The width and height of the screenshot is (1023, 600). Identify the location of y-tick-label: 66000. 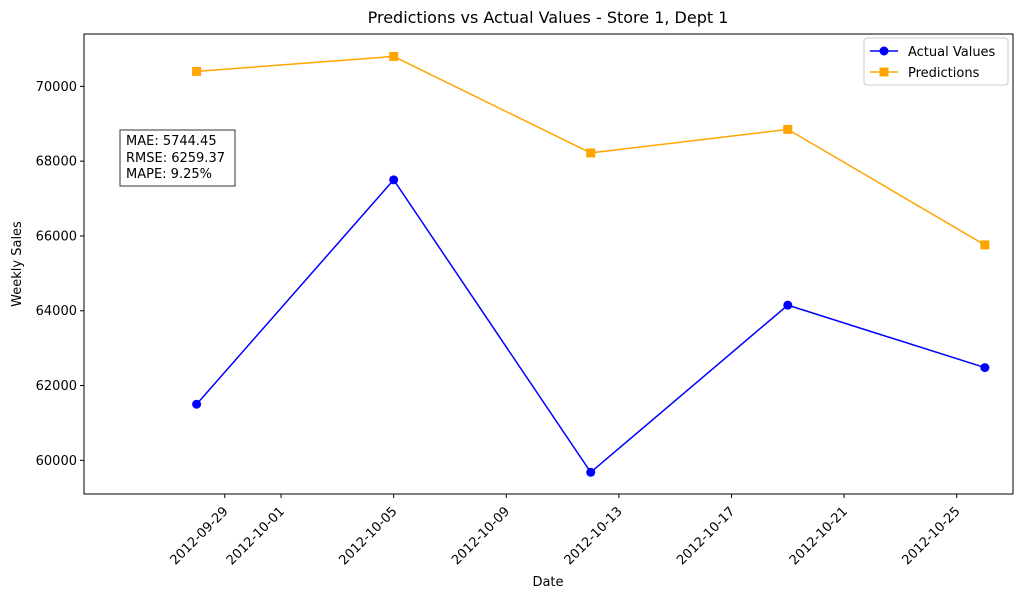
(56, 236).